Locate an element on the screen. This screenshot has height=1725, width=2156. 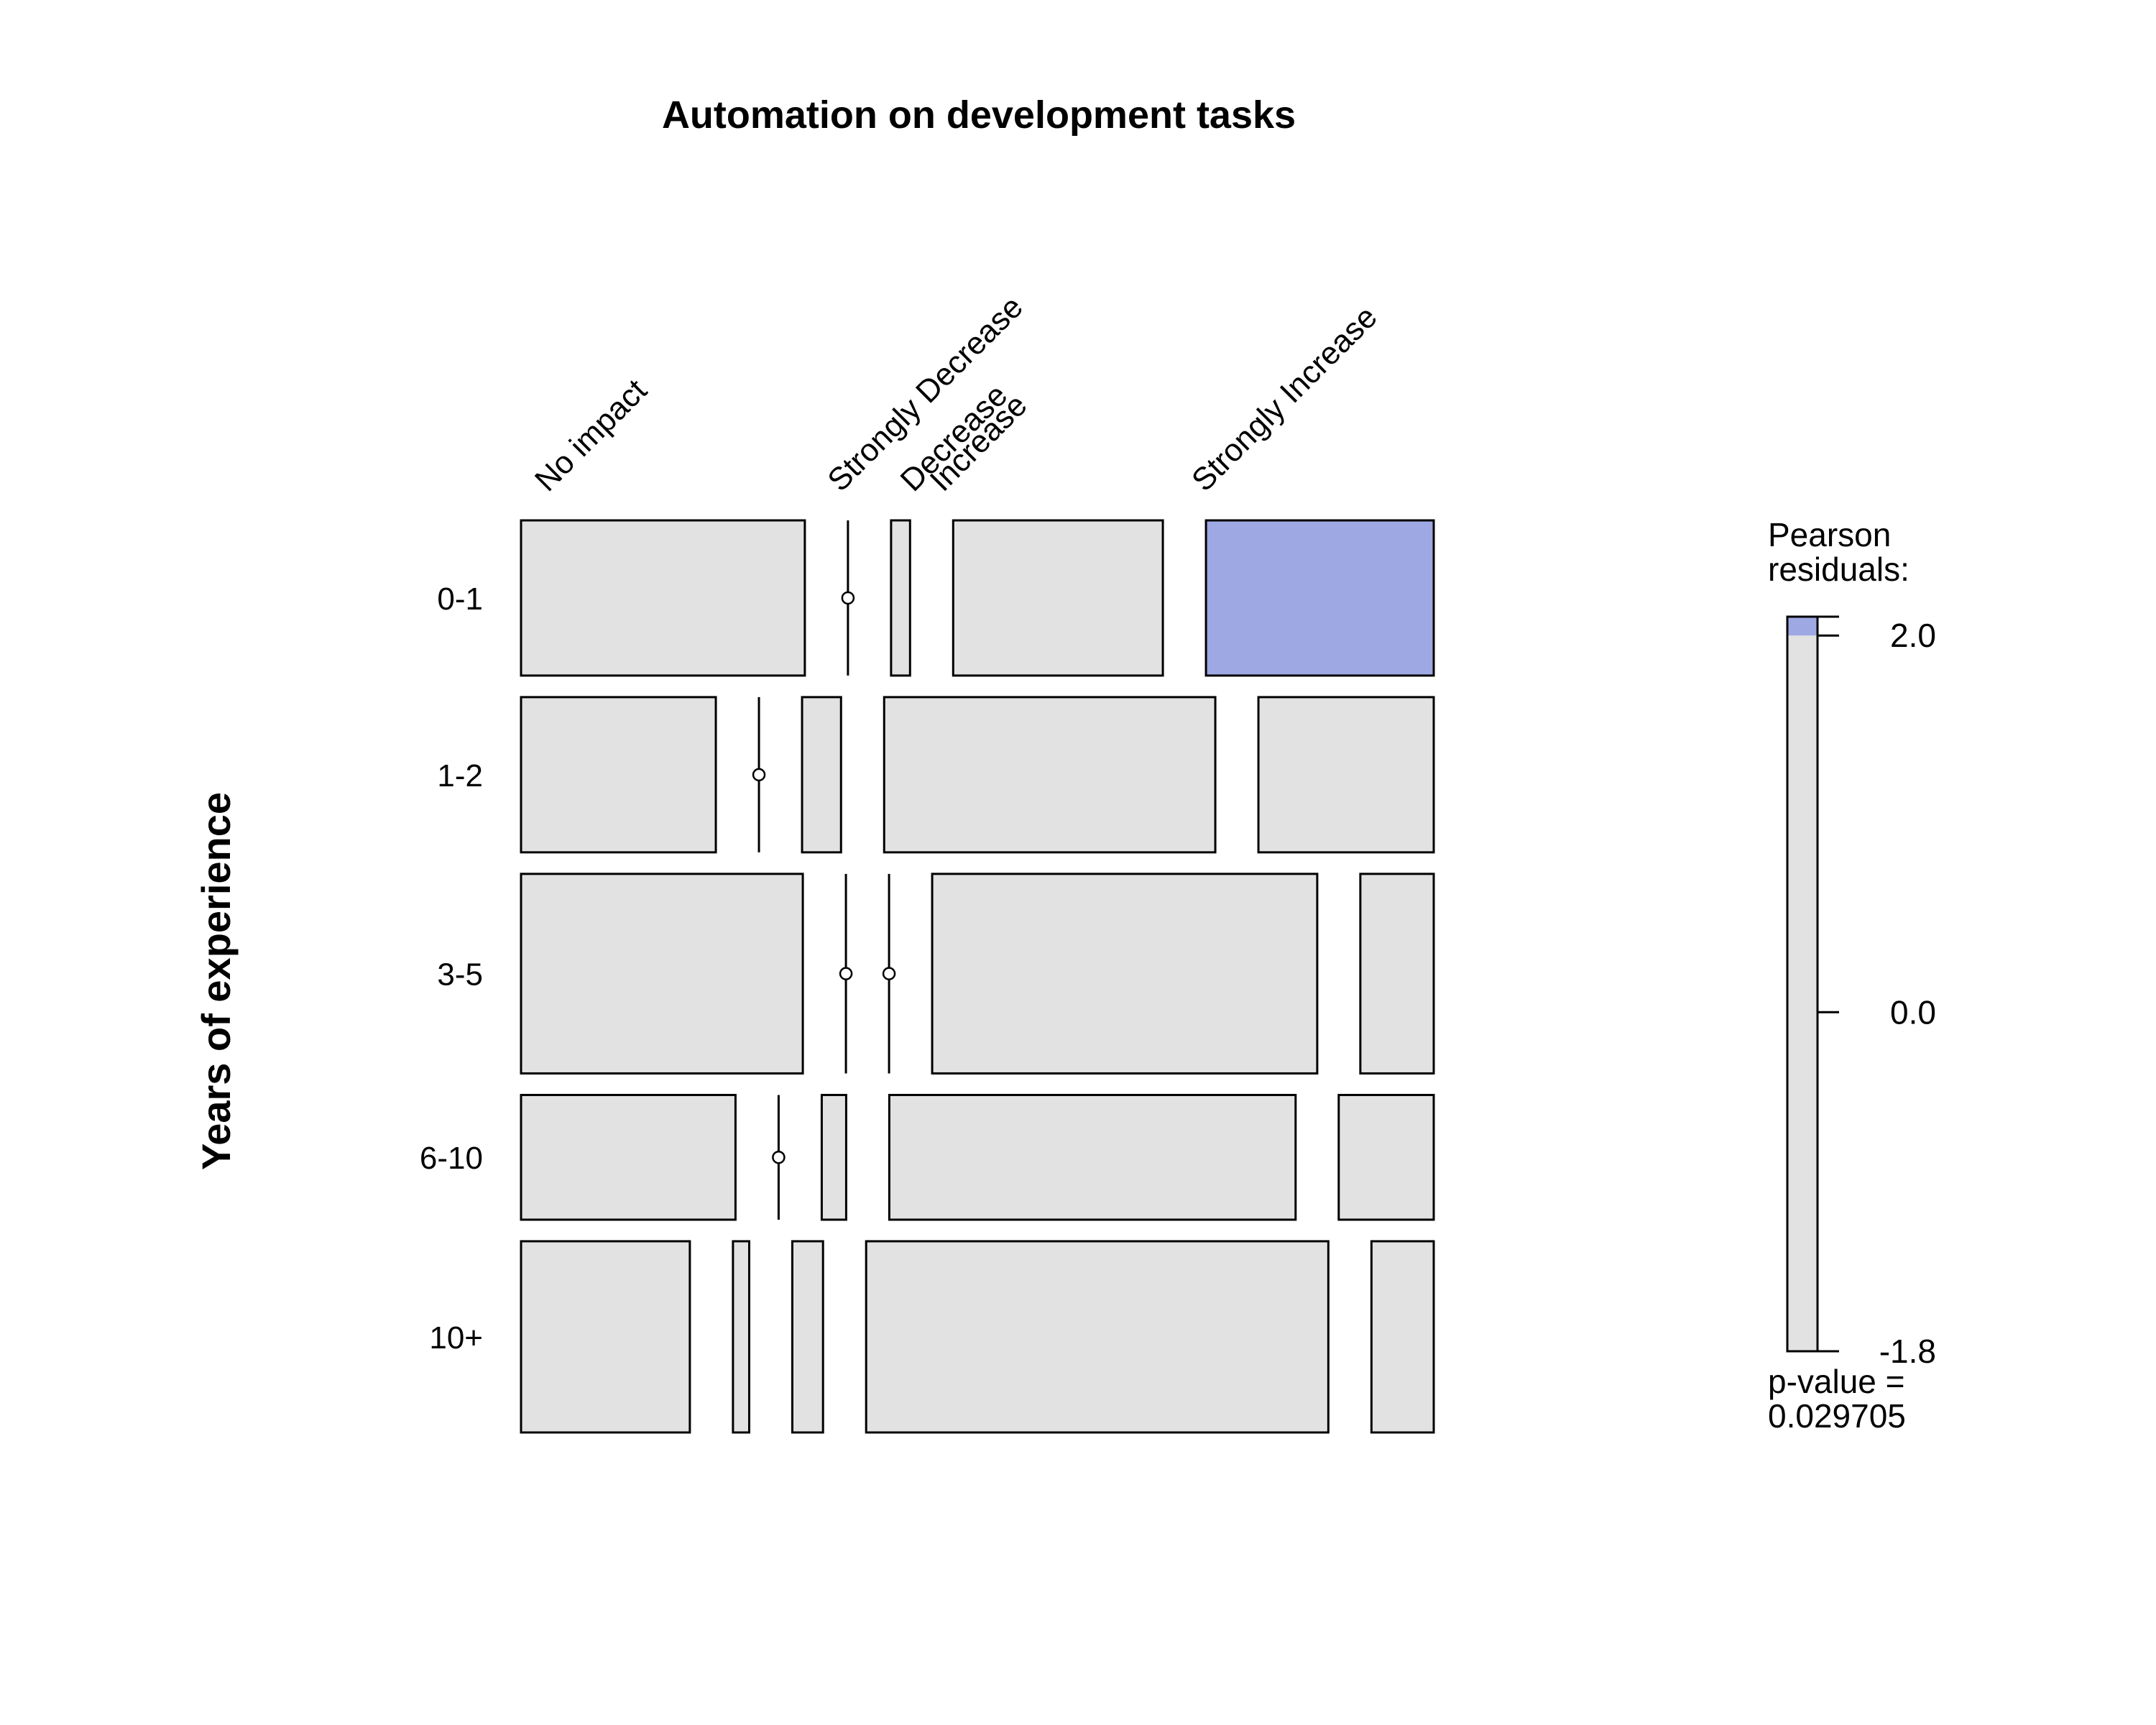
empty-cell-0-1-strongly-decrease is located at coordinates (848, 598).